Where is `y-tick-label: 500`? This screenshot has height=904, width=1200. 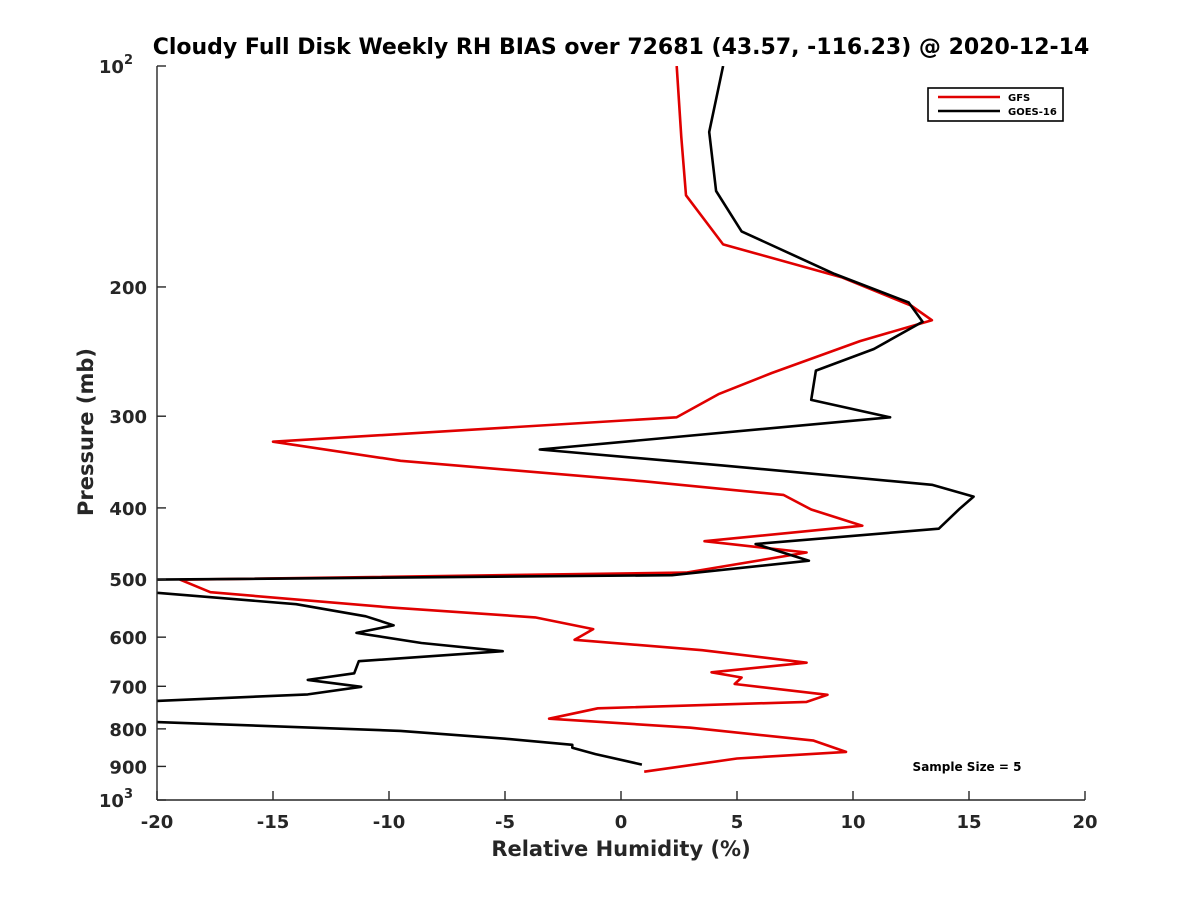 y-tick-label: 500 is located at coordinates (128, 580).